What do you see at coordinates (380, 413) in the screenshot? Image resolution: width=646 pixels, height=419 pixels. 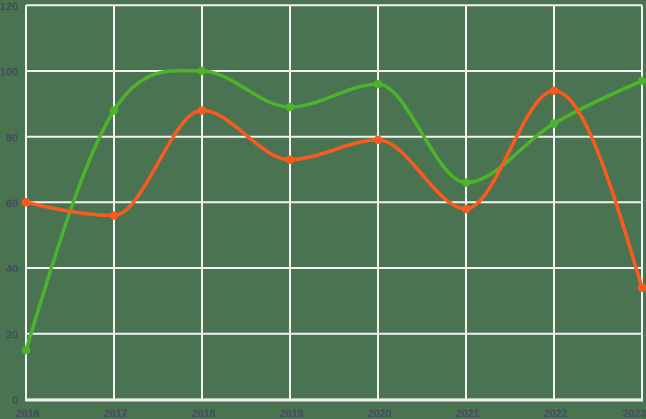 I see `svg-text: 2020` at bounding box center [380, 413].